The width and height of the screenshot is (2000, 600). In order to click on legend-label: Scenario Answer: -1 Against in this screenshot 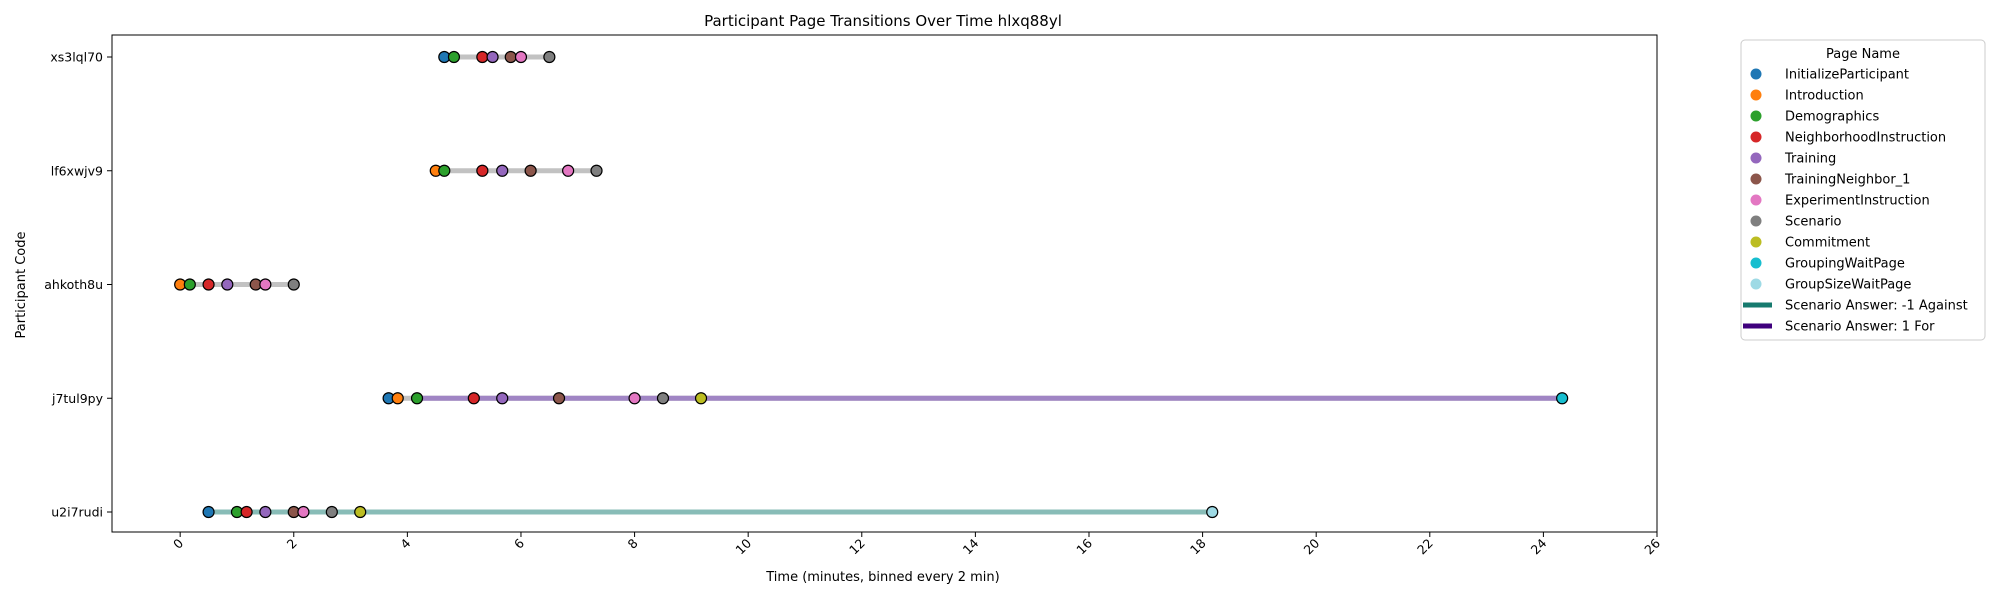, I will do `click(1876, 306)`.